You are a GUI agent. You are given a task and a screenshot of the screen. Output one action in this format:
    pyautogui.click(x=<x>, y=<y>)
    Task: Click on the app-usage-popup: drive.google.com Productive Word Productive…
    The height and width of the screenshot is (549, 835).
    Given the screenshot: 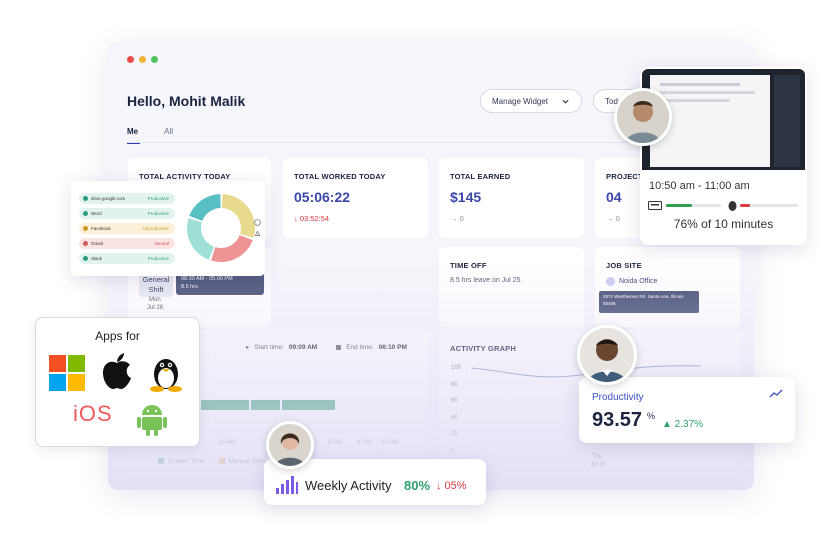 What is the action you would take?
    pyautogui.click(x=168, y=228)
    